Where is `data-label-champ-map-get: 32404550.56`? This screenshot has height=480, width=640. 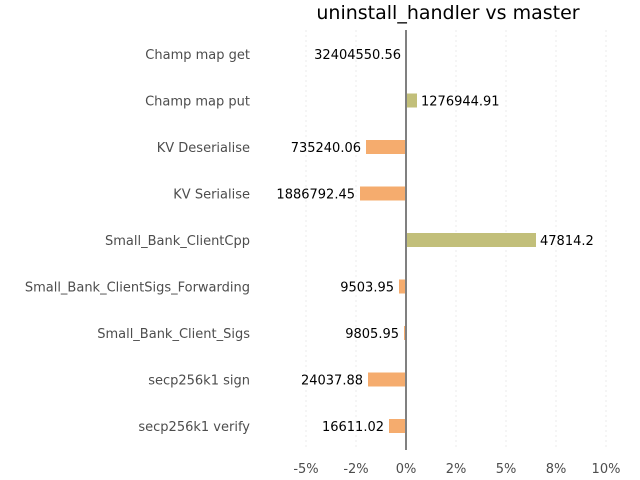 data-label-champ-map-get: 32404550.56 is located at coordinates (357, 55).